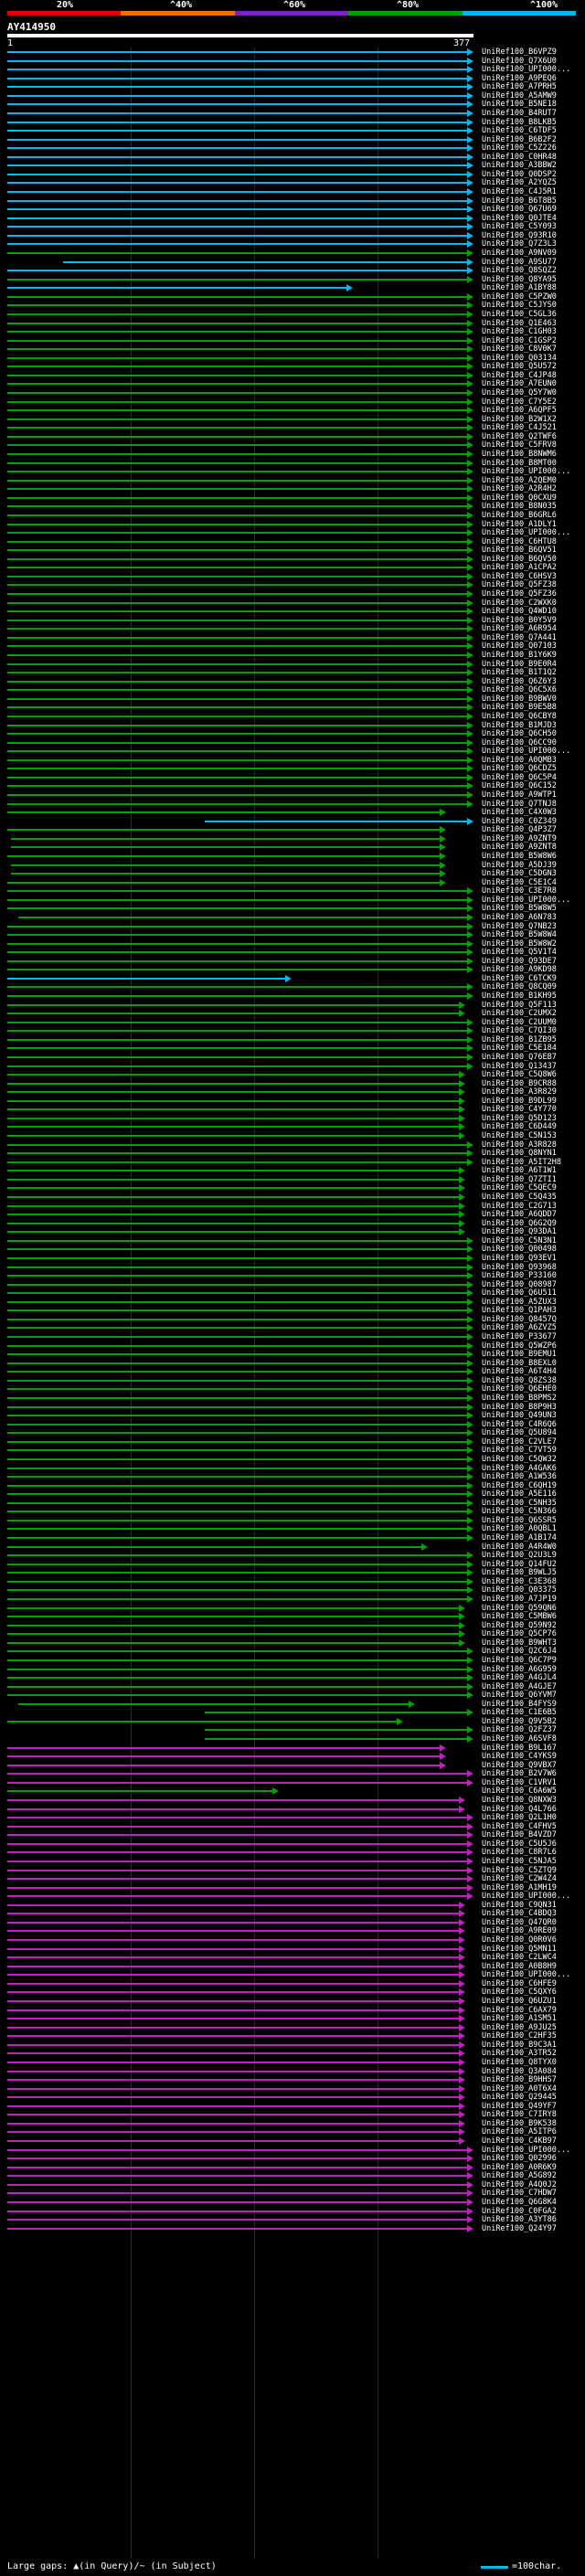 The height and width of the screenshot is (2576, 585). Describe the element at coordinates (519, 323) in the screenshot. I see `hit-accession-link: UniRef100_Q1E463` at that location.